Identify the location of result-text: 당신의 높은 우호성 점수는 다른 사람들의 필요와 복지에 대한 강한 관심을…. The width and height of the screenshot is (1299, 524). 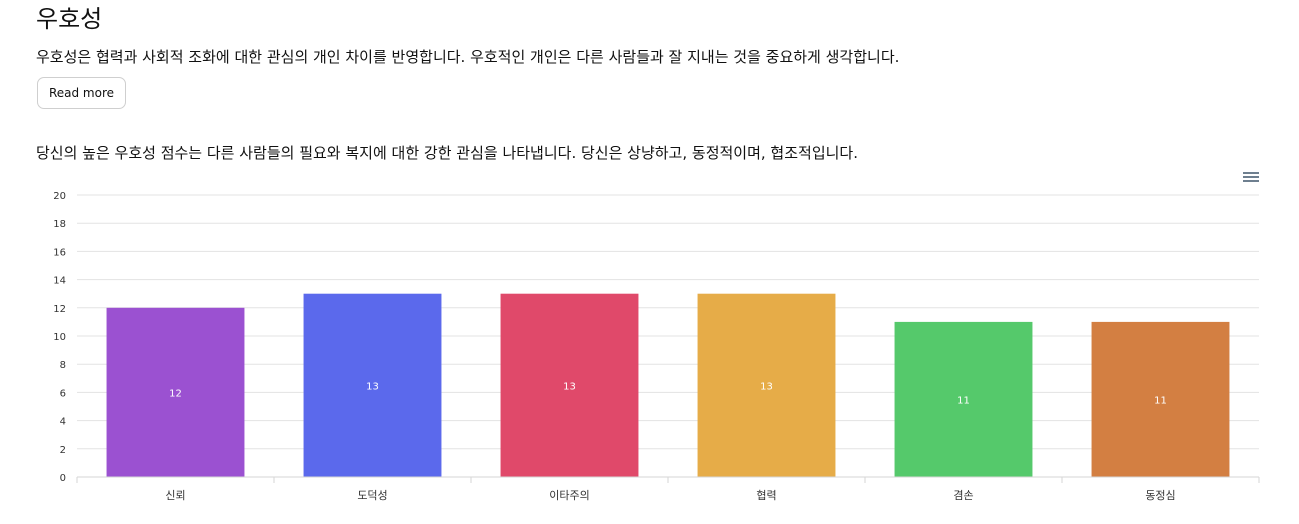
(447, 153).